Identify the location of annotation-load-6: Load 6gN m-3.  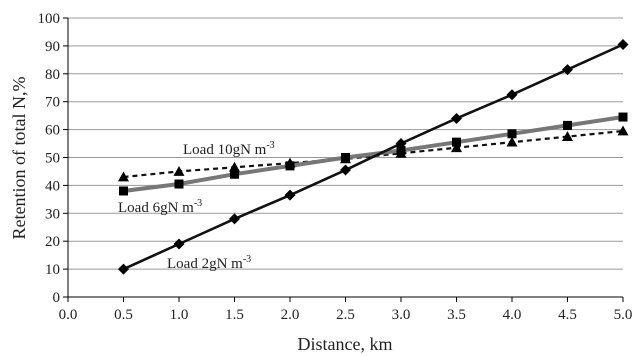
(160, 207).